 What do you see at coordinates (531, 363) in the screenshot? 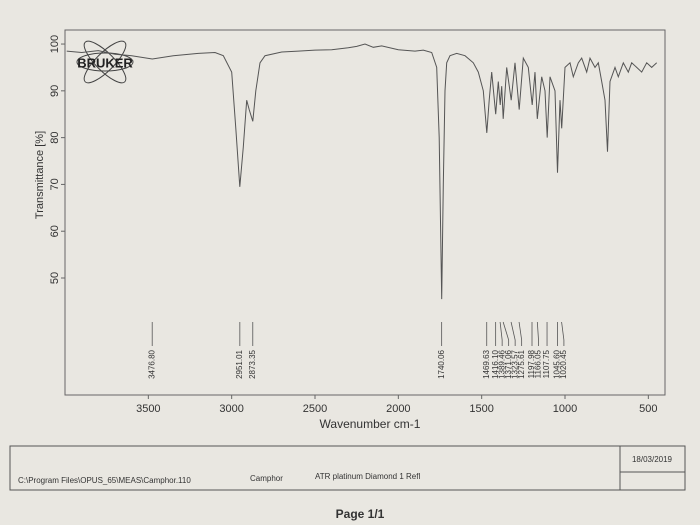
I see `peak-label: 1197.98` at bounding box center [531, 363].